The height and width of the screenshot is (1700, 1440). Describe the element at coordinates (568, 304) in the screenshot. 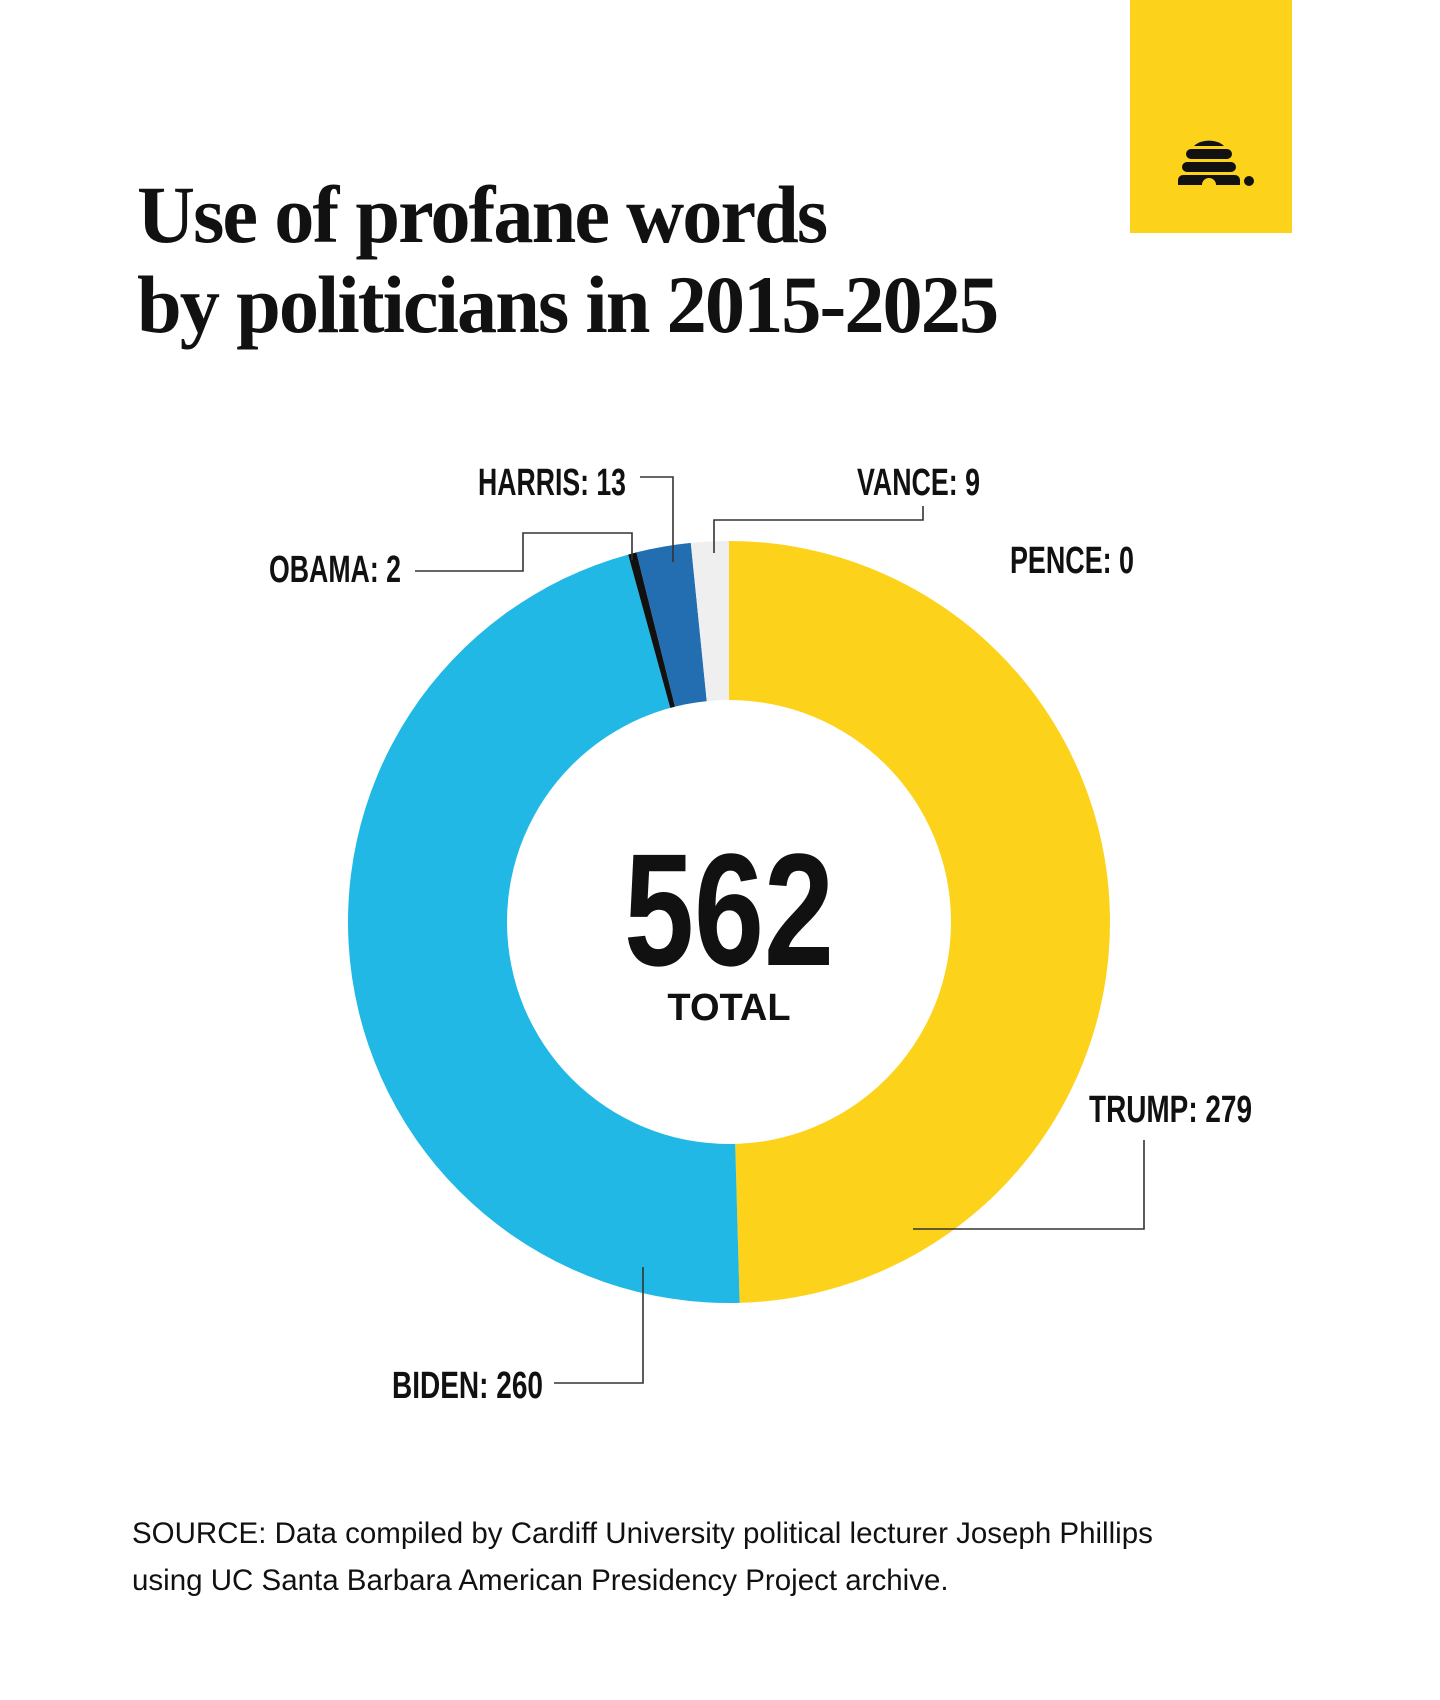

I see `title-line-2: by politicians in 2015-2025` at that location.